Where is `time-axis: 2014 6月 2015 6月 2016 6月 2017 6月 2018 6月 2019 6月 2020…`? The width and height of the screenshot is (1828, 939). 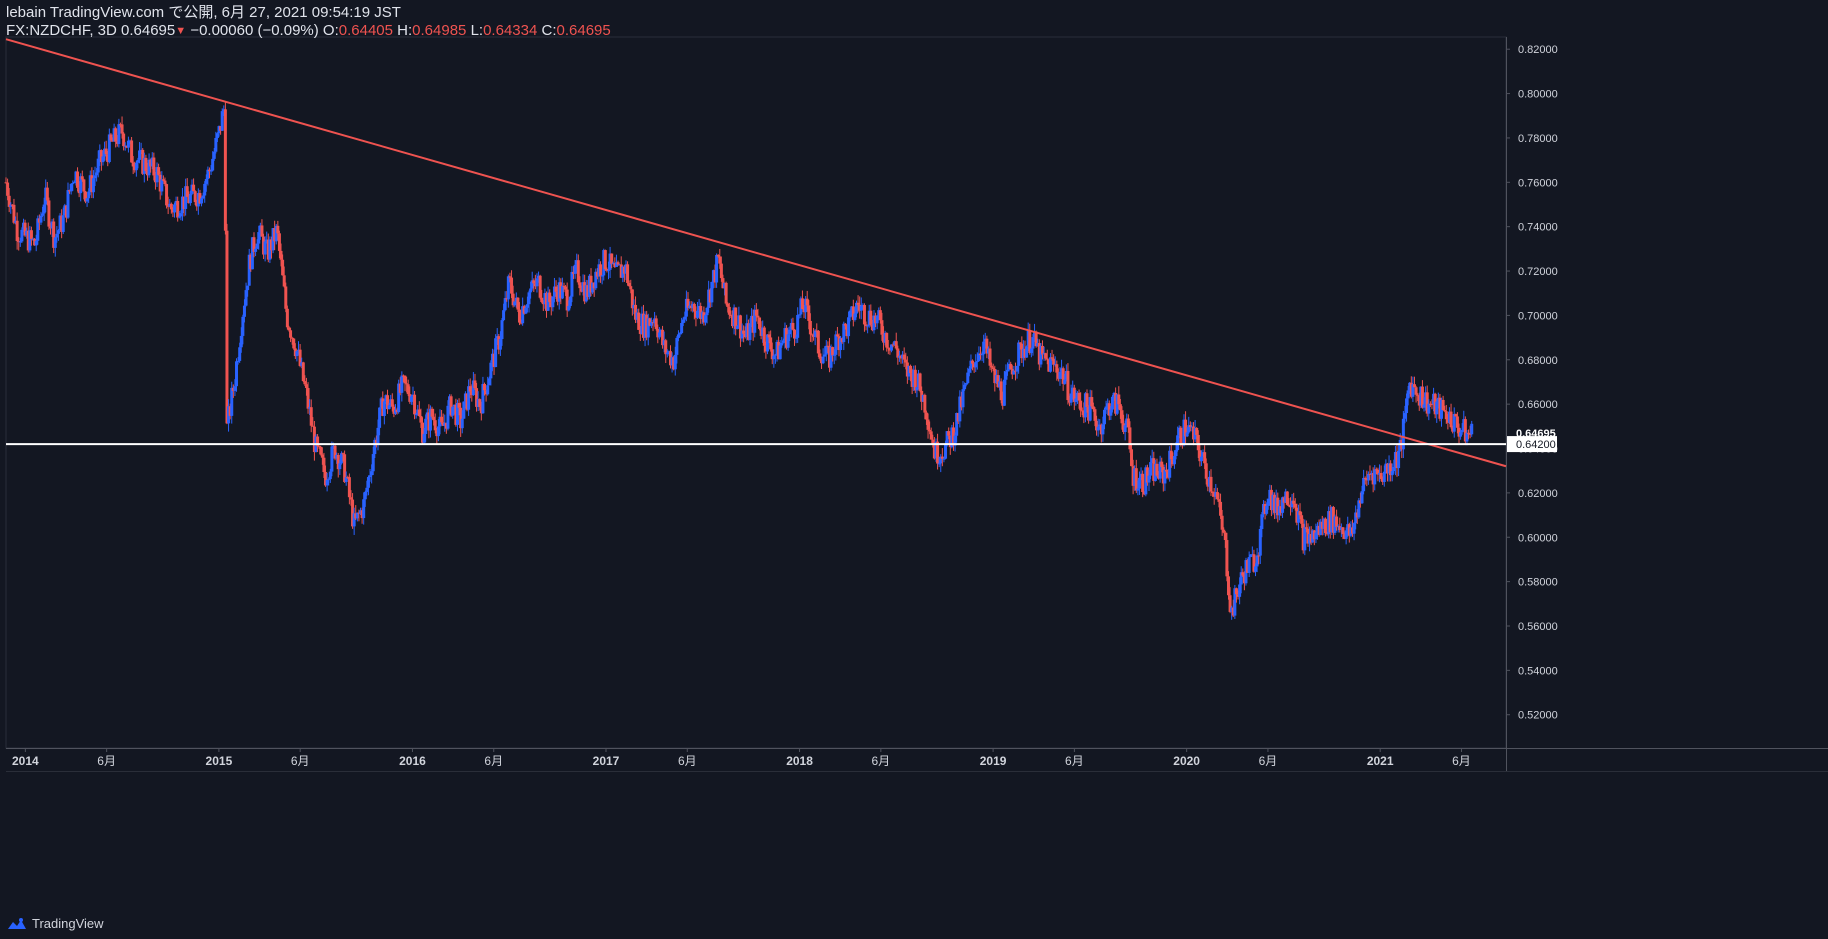 time-axis: 2014 6月 2015 6月 2016 6月 2017 6月 2018 6月 2019 6月 2020… is located at coordinates (741, 758).